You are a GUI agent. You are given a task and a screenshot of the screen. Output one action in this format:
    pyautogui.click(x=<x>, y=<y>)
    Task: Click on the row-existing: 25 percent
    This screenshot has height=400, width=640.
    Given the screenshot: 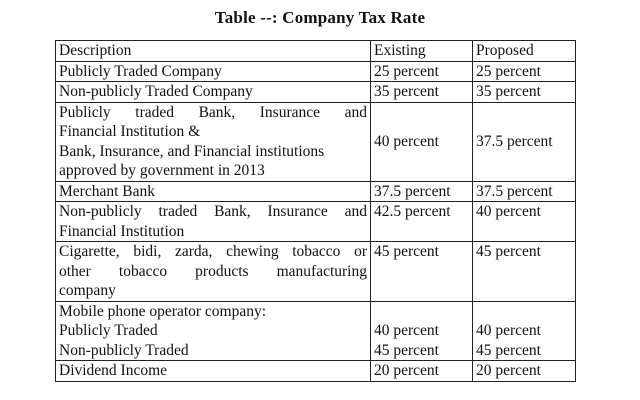 What is the action you would take?
    pyautogui.click(x=421, y=71)
    